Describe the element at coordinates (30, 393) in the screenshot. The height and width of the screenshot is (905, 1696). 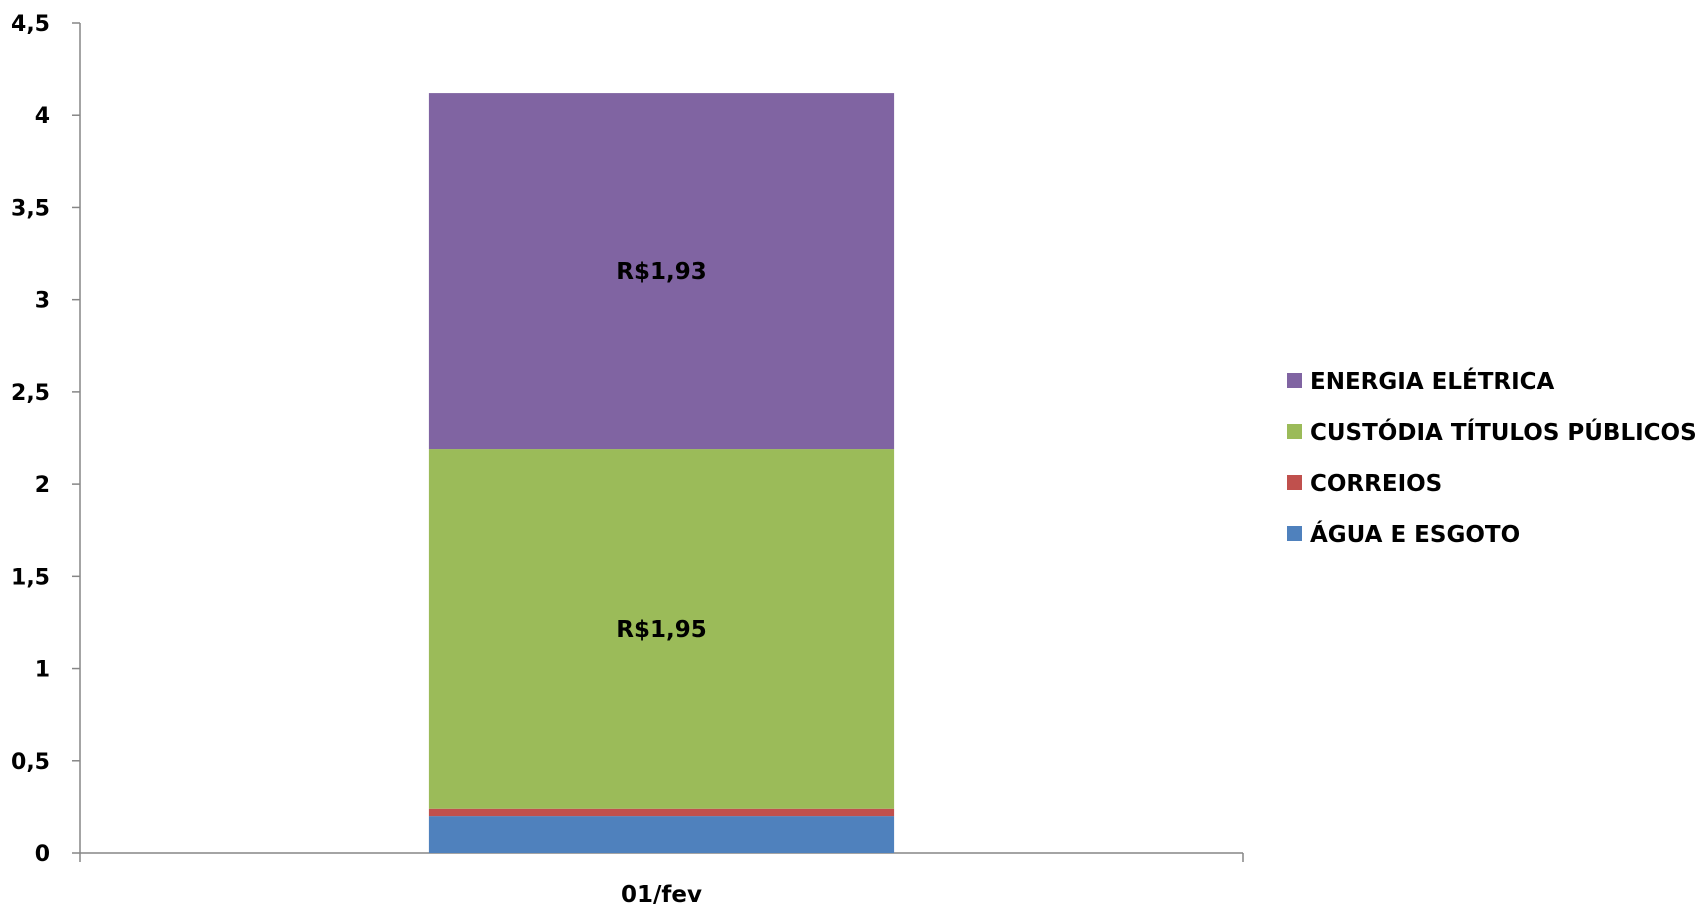
I see `y-tick-label: 2,5` at that location.